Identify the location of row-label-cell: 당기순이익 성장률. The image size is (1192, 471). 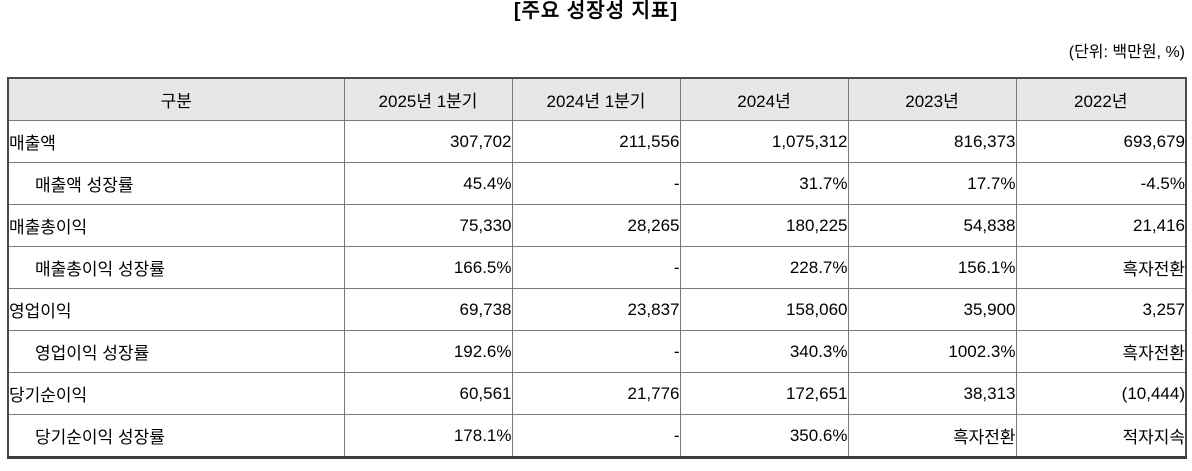
(176, 436).